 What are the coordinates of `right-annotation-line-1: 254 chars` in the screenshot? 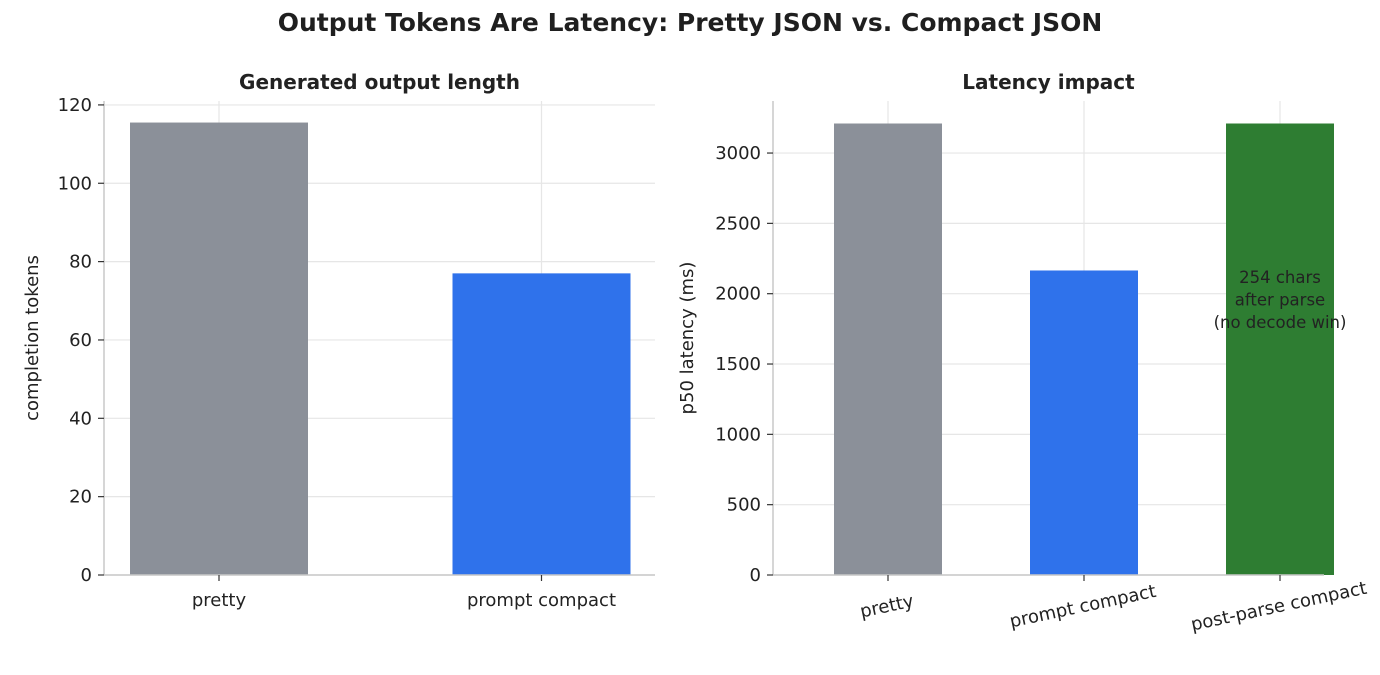 It's located at (1280, 277).